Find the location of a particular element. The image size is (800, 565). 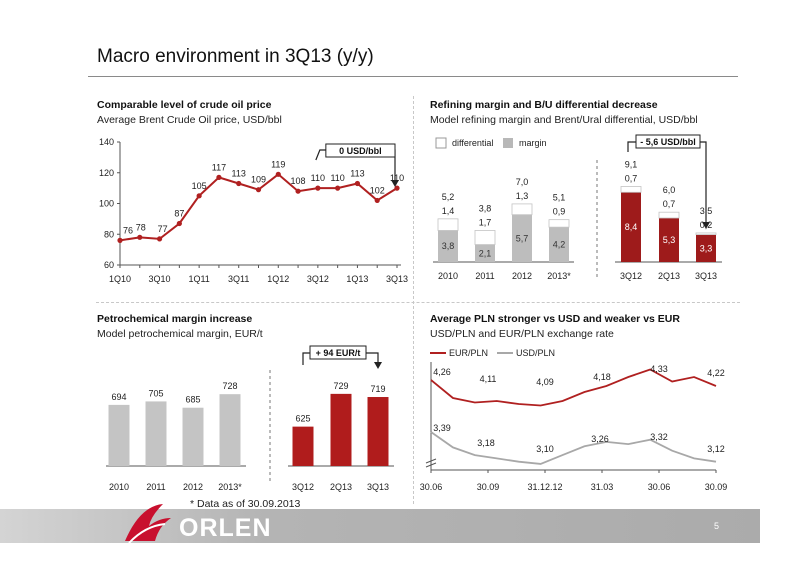

data-label: 77 is located at coordinates (163, 229).